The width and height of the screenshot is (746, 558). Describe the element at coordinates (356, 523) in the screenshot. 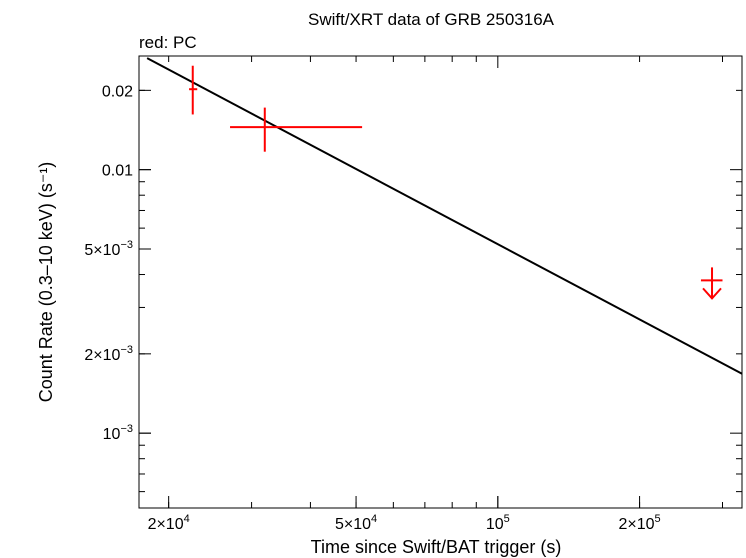

I see `x-tick-label: 5×10⁴` at that location.